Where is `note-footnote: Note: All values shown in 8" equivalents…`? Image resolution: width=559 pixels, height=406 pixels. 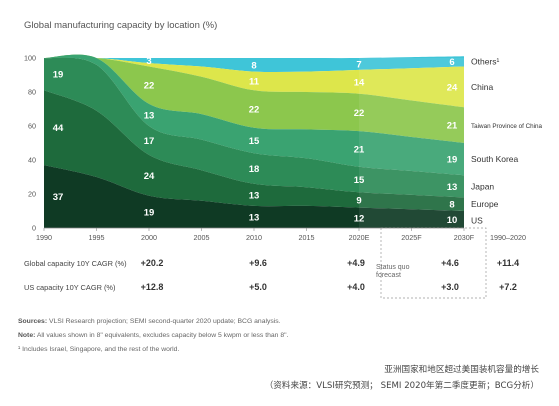
note-footnote: Note: All values shown in 8" equivalents… is located at coordinates (153, 335).